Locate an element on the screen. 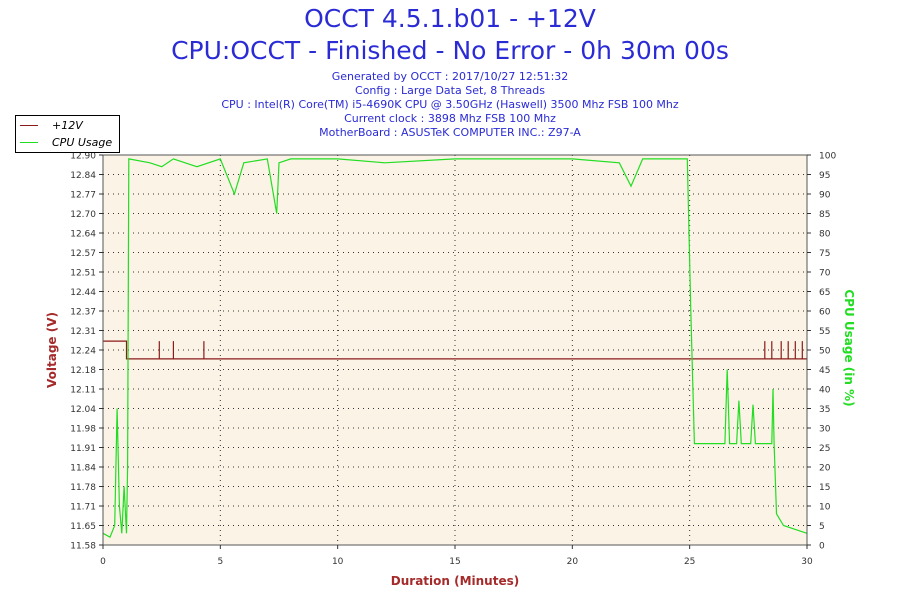  y-left-tick-label: 11.71 is located at coordinates (83, 508).